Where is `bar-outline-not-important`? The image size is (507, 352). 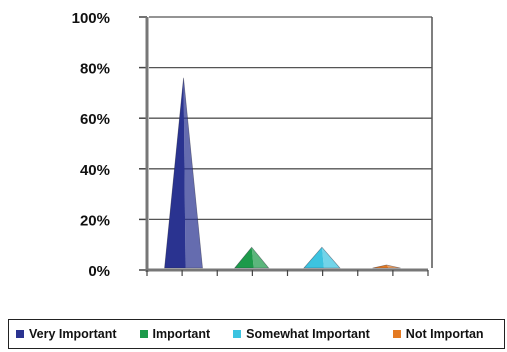
bar-outline-not-important is located at coordinates (386, 266).